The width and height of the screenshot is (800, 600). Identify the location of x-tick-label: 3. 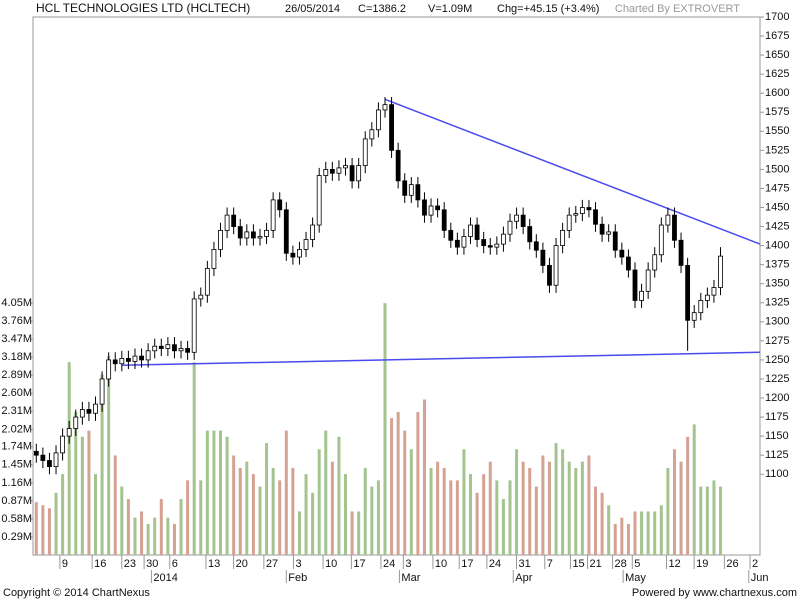
(298, 564).